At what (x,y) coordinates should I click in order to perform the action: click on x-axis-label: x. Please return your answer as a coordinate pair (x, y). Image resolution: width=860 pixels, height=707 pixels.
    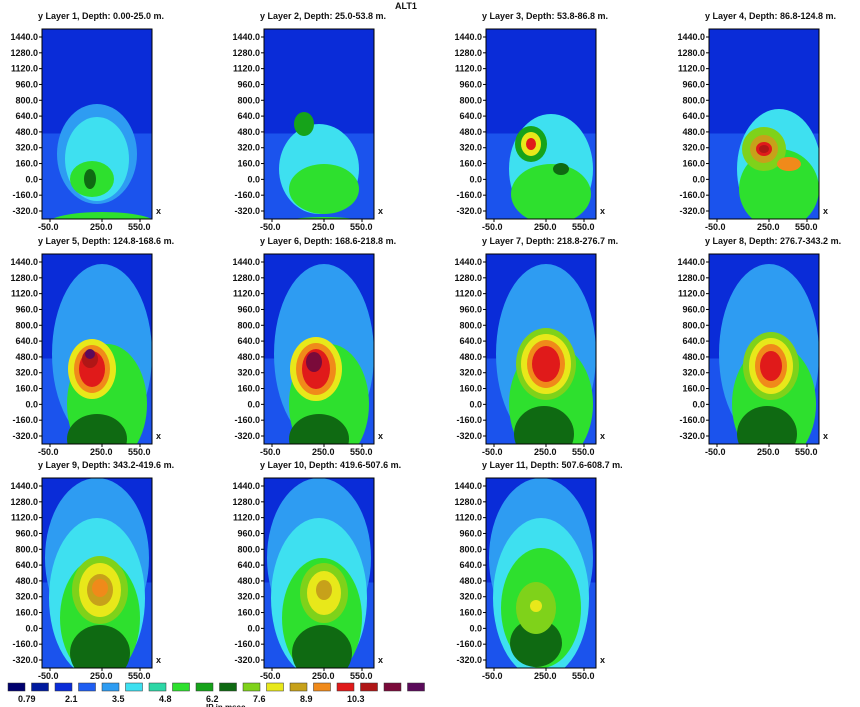
    Looking at the image, I should click on (602, 660).